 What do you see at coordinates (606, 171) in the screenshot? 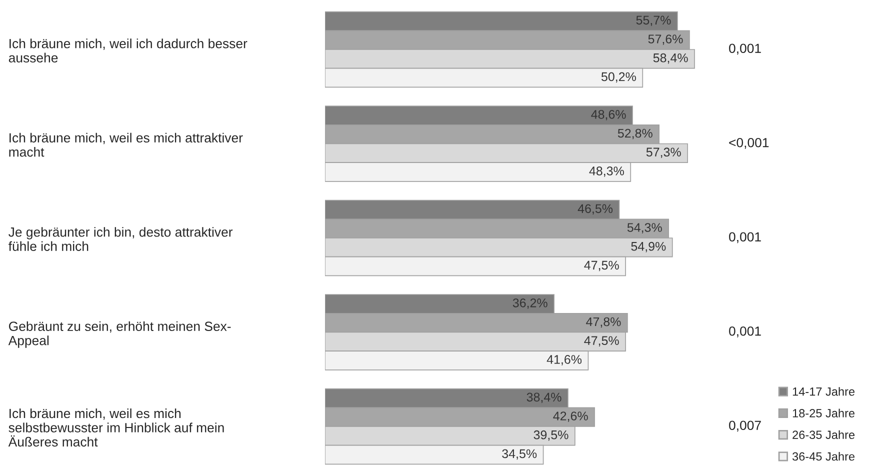
I see `data-label: 48,3%` at bounding box center [606, 171].